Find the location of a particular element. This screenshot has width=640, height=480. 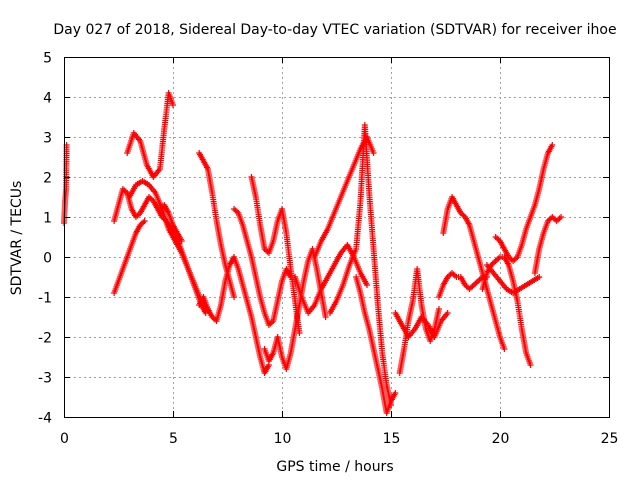

x-axis-label: GPS time / hours is located at coordinates (334, 467).